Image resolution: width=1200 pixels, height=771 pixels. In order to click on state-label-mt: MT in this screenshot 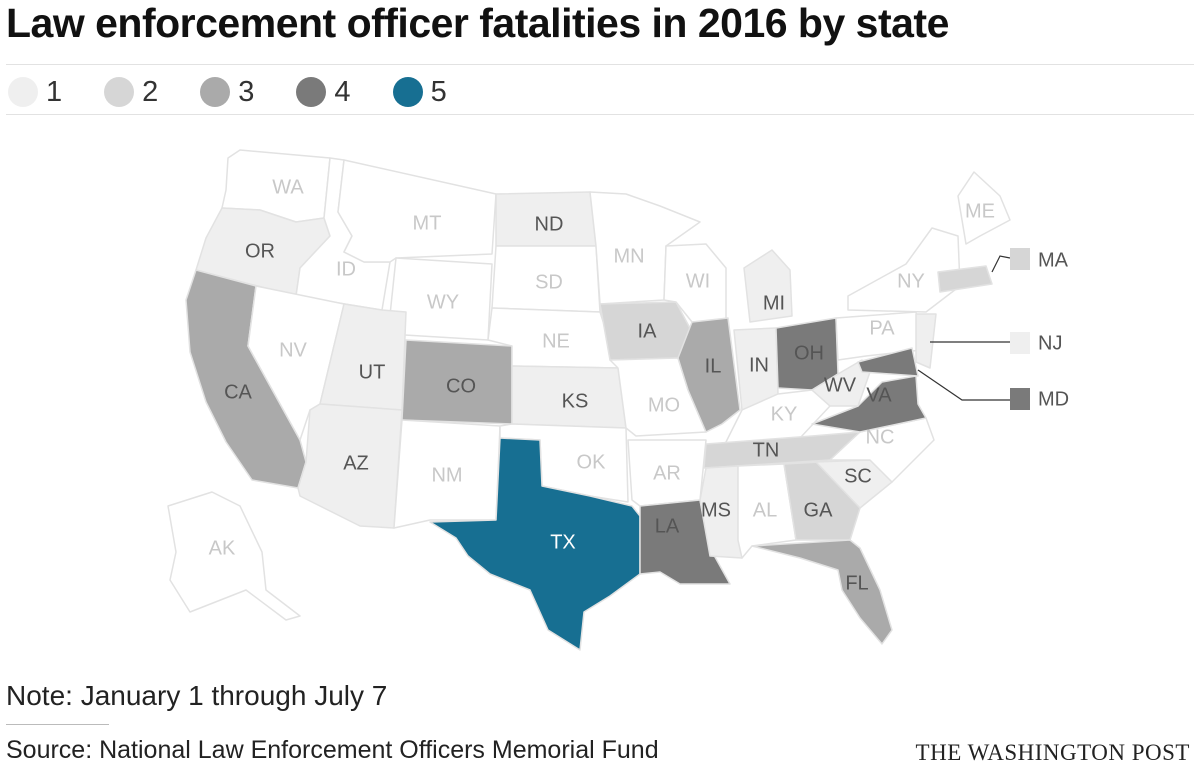, I will do `click(427, 223)`.